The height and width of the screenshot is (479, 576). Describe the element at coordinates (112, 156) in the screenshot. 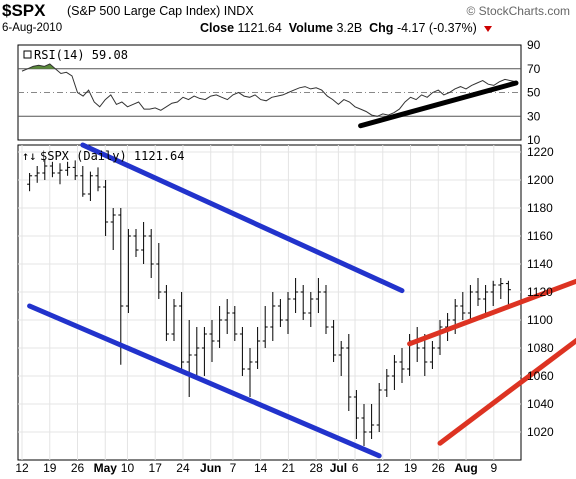

I see `price-legend: $SPX (Daily) 1121.64` at that location.